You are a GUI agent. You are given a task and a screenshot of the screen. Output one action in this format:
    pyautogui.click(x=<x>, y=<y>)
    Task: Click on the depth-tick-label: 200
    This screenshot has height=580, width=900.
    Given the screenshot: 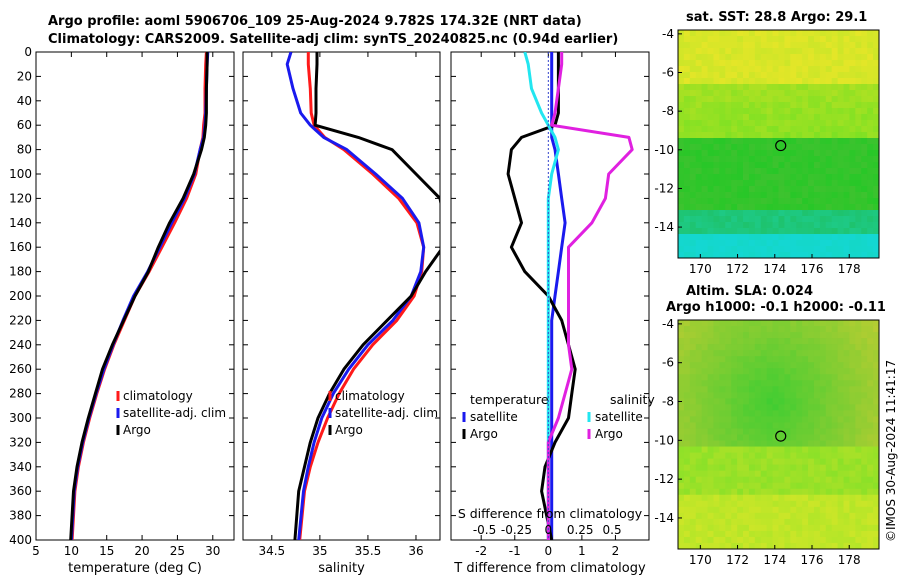 What is the action you would take?
    pyautogui.click(x=20, y=296)
    